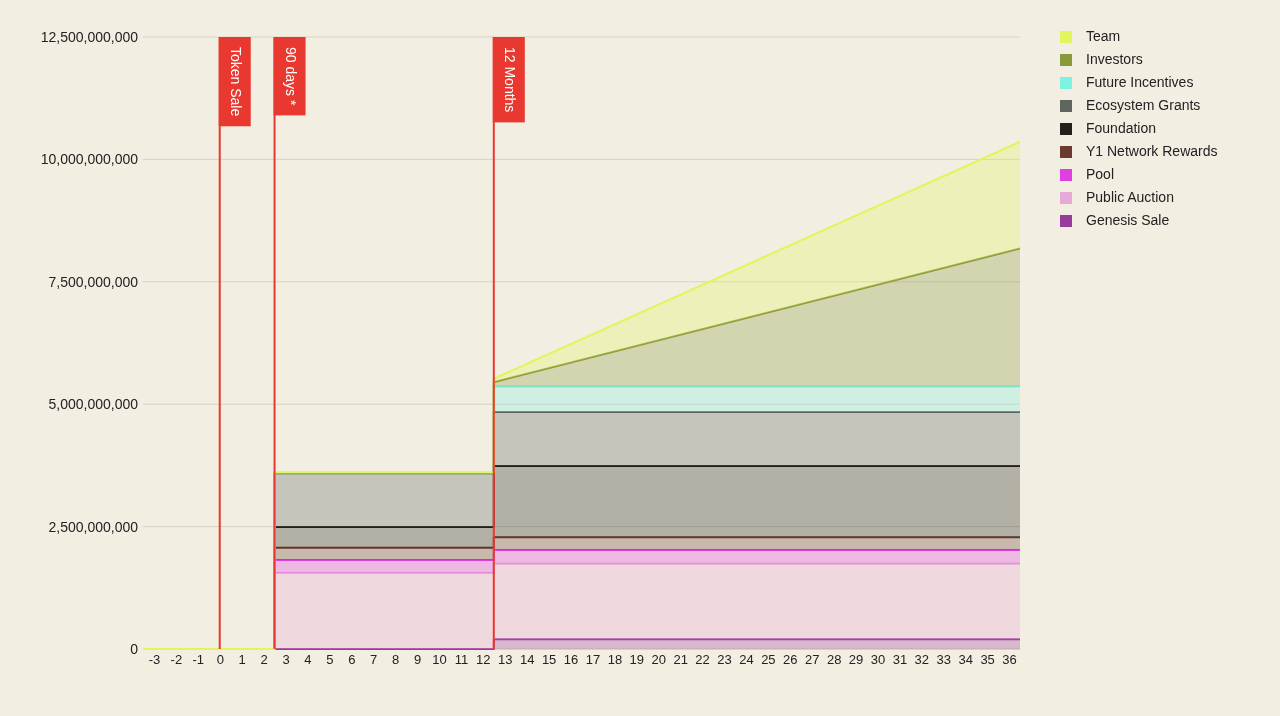  What do you see at coordinates (1152, 150) in the screenshot?
I see `legend-label: Y1 Network Rewards` at bounding box center [1152, 150].